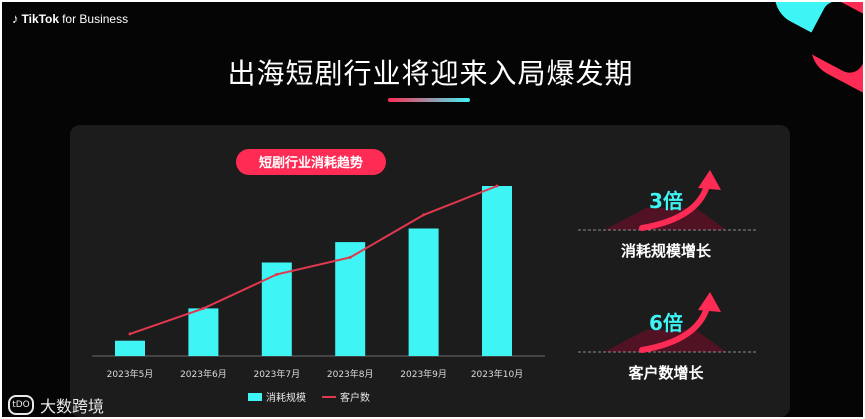 The width and height of the screenshot is (865, 419). I want to click on highlight-value-2: 6倍, so click(666, 323).